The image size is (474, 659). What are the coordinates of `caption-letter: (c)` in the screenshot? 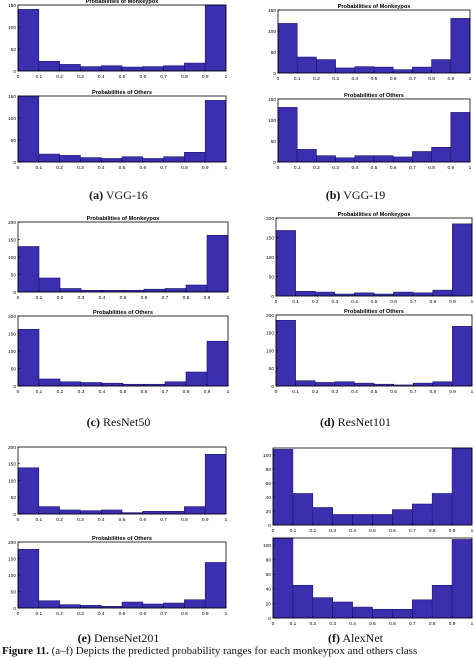 It's located at (93, 422).